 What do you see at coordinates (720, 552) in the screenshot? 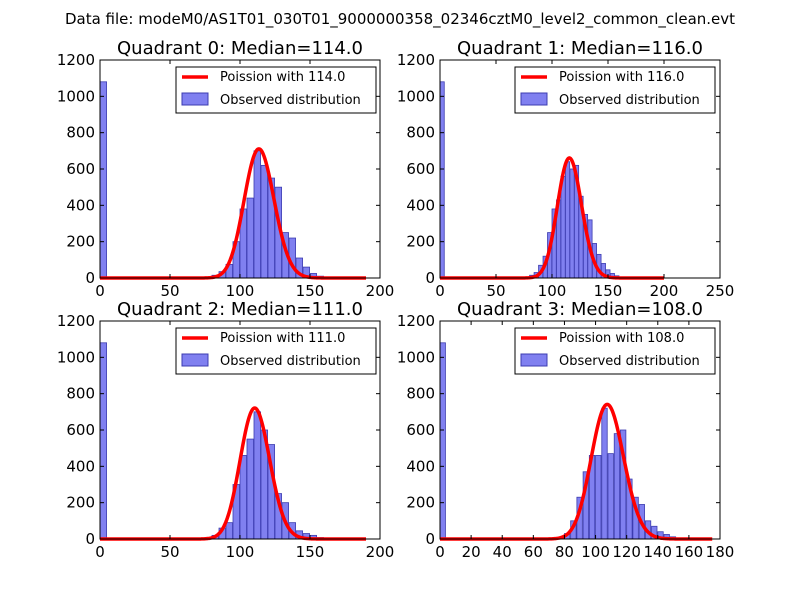
I see `x-tick-label: 180` at bounding box center [720, 552].